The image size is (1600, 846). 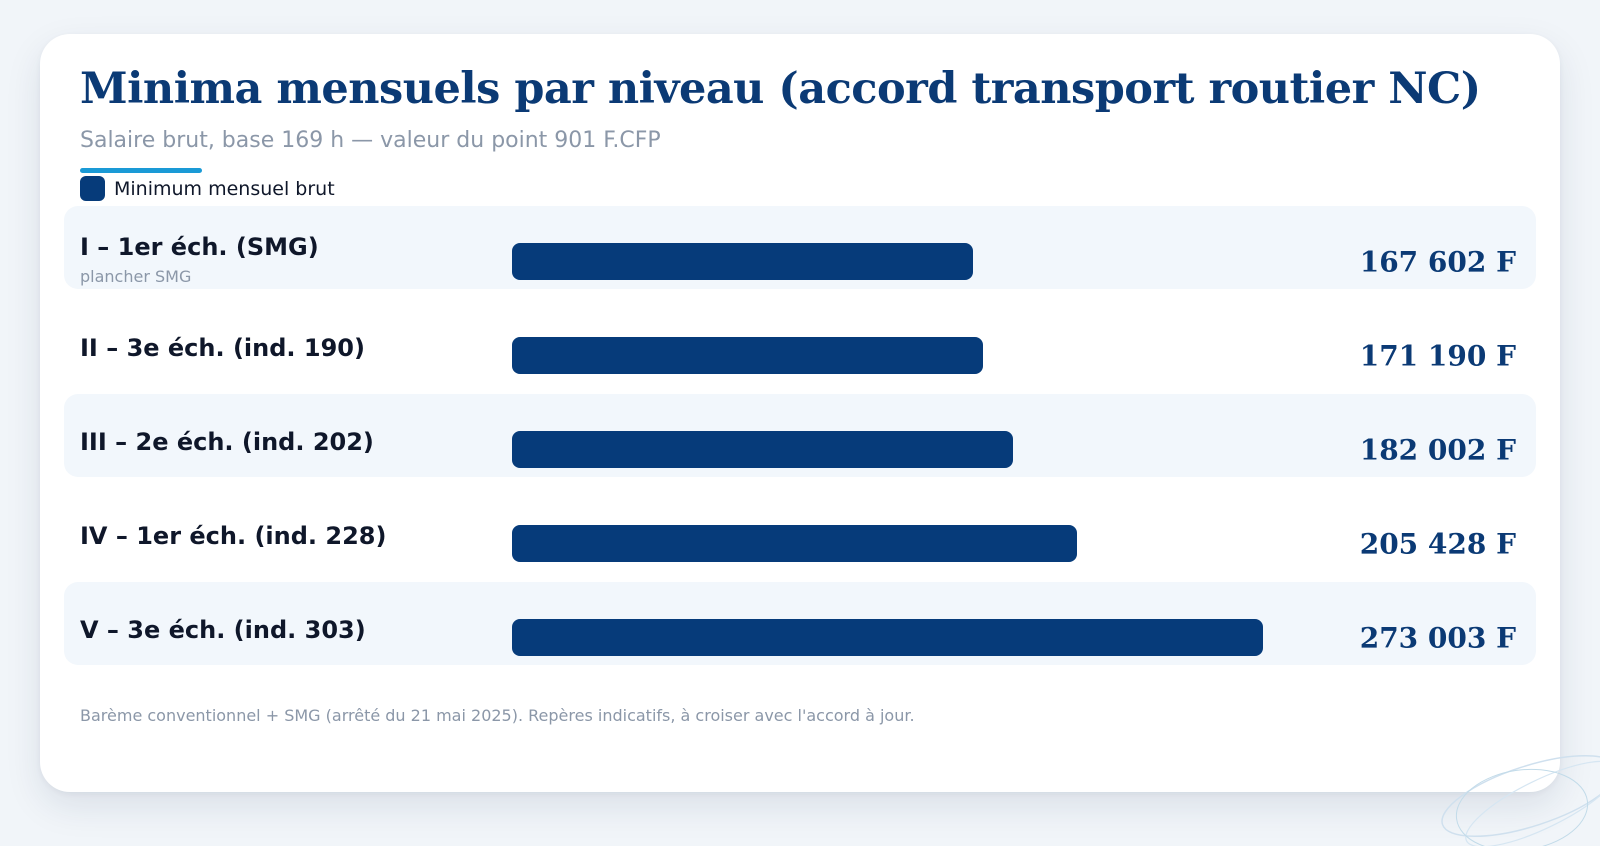 I want to click on row-label: III – 2e éch. (ind. 202), so click(x=227, y=442).